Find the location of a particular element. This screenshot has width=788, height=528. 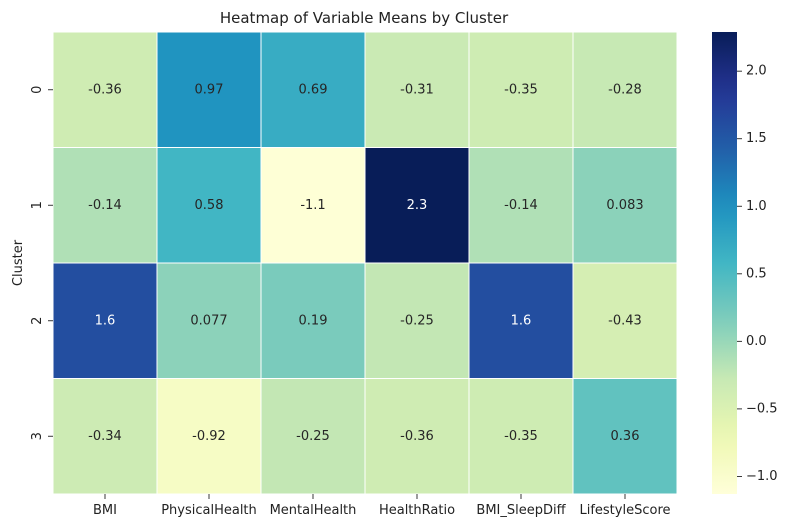

cell-value-label: -0.43 is located at coordinates (625, 320).